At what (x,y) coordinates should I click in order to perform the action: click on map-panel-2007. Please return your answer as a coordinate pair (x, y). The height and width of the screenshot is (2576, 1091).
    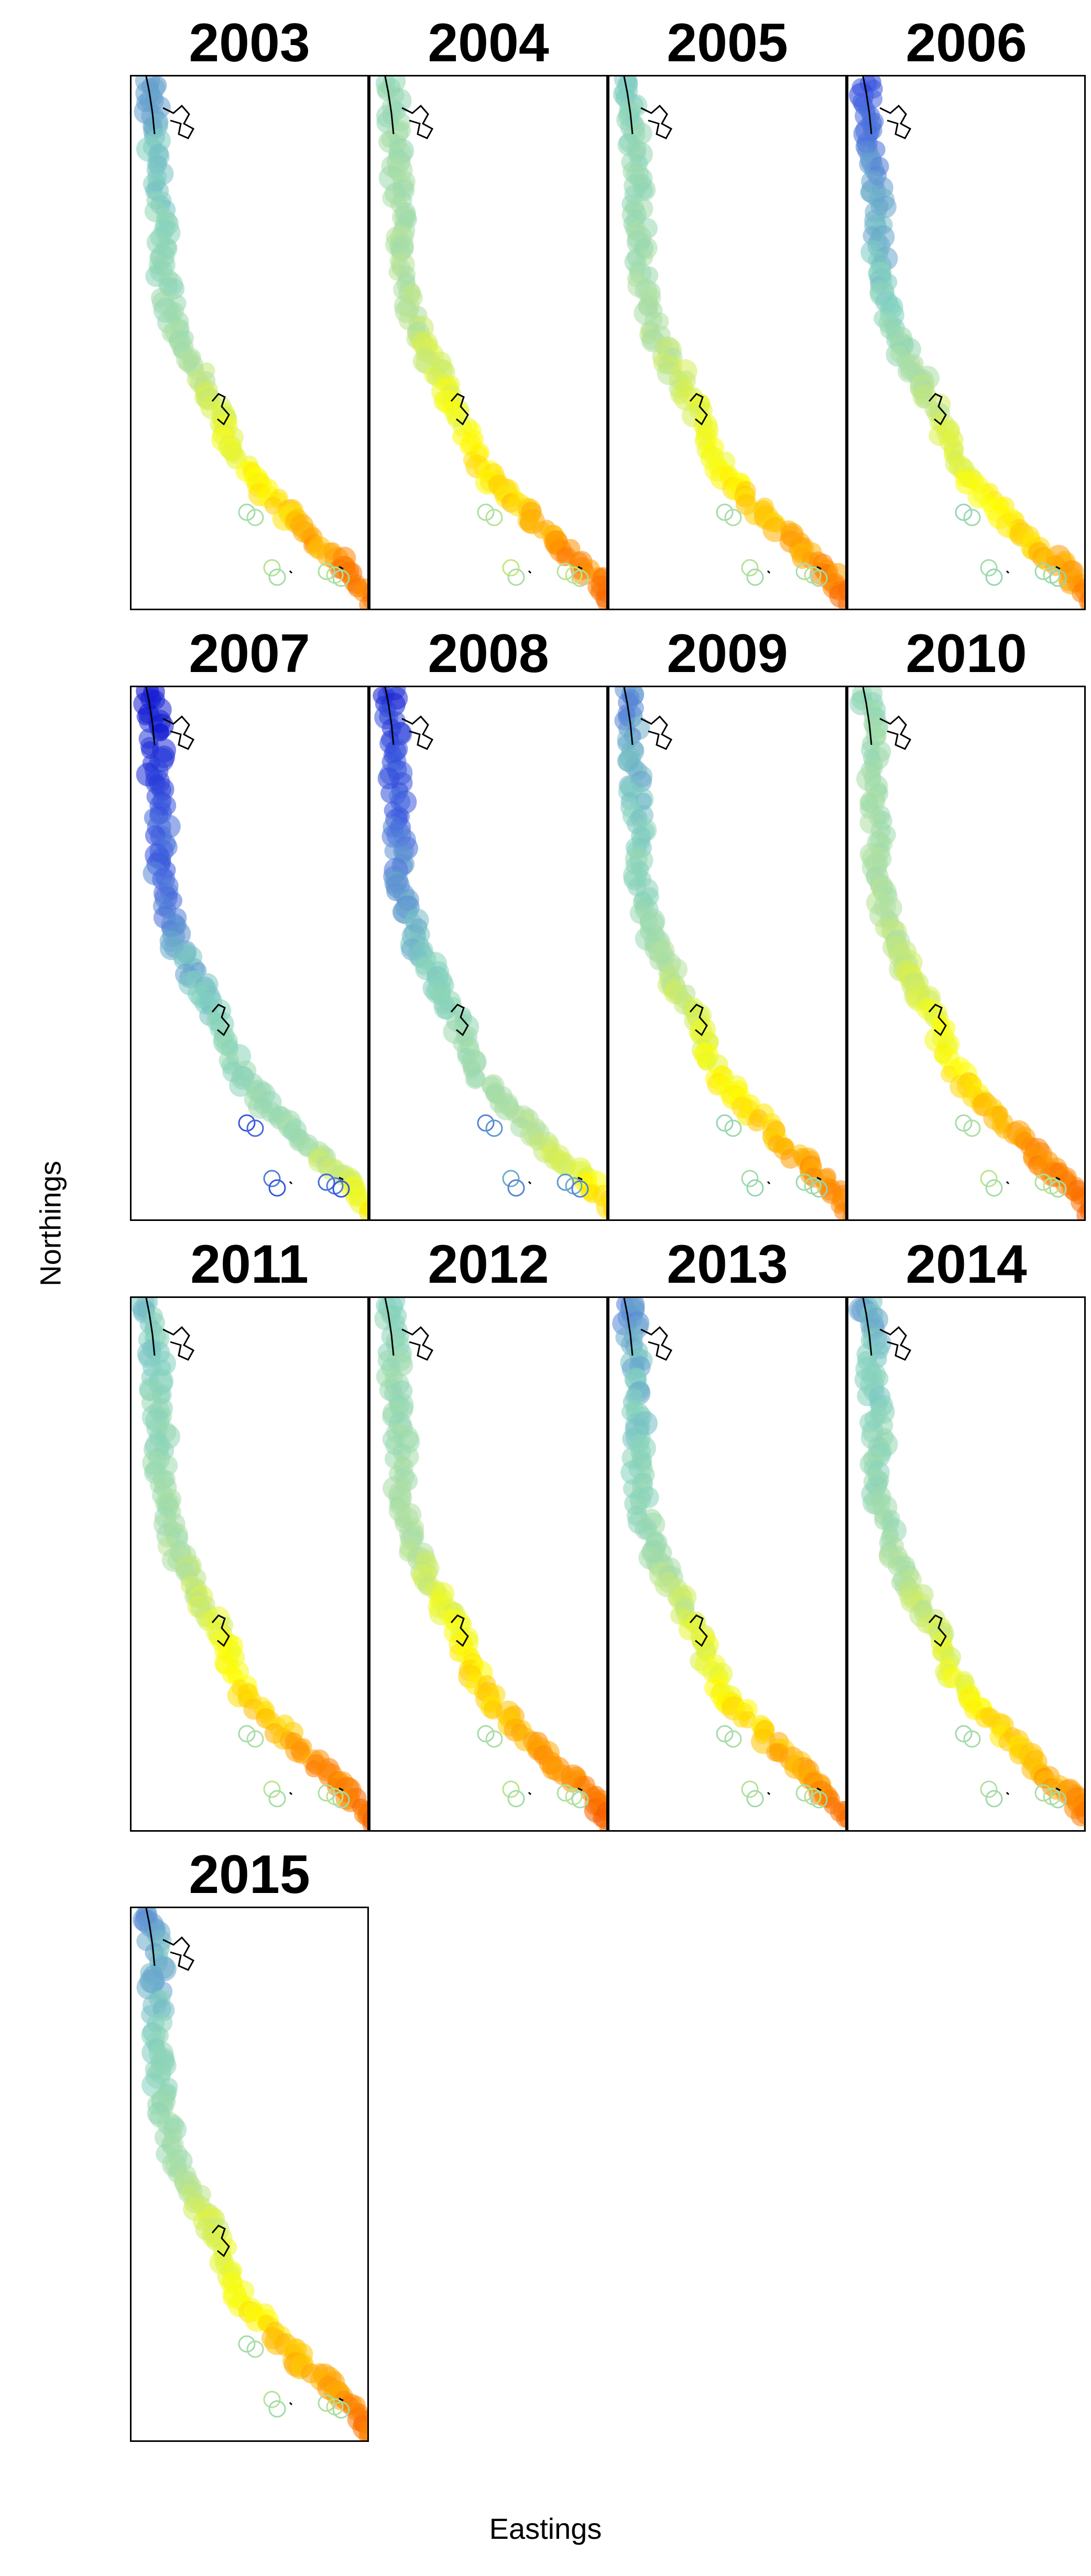
    Looking at the image, I should click on (249, 953).